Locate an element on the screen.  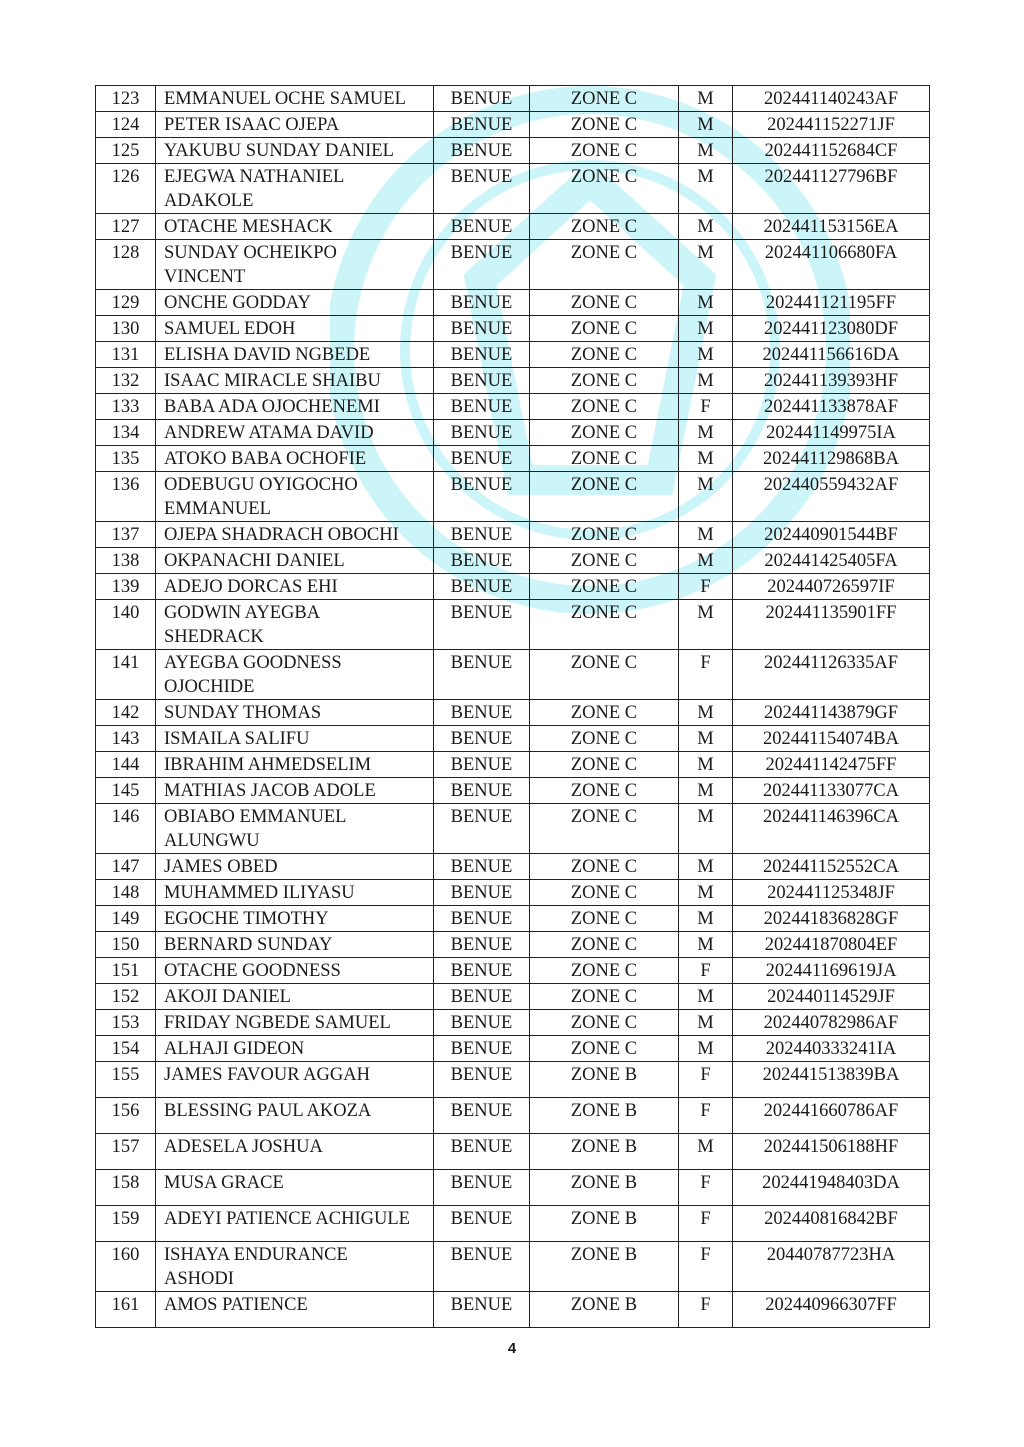
name-cell: ISAAC MIRACLE SHAIBU is located at coordinates (294, 380).